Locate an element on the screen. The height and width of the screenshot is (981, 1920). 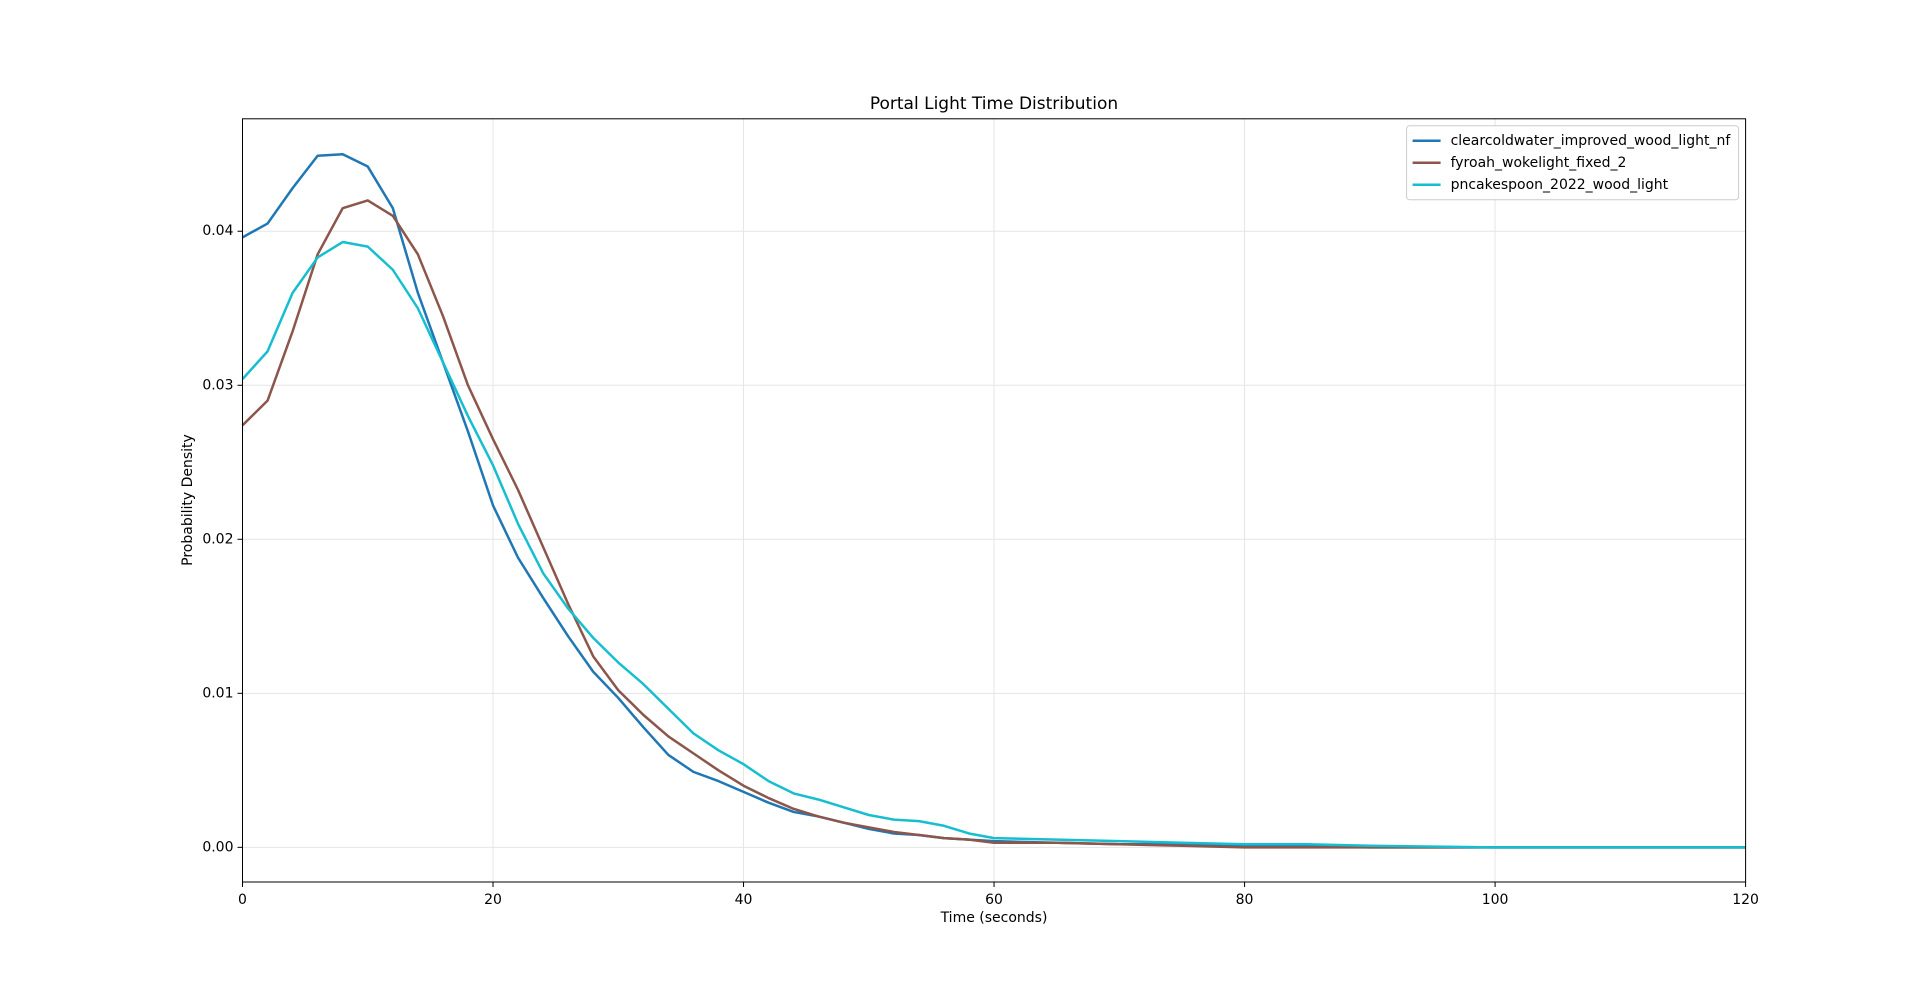
x-tick-label: 20 is located at coordinates (493, 900).